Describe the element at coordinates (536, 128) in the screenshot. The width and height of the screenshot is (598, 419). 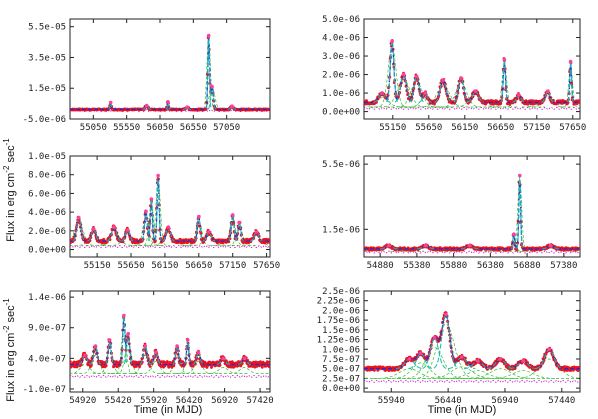
I see `x-tick-label: 57150` at that location.